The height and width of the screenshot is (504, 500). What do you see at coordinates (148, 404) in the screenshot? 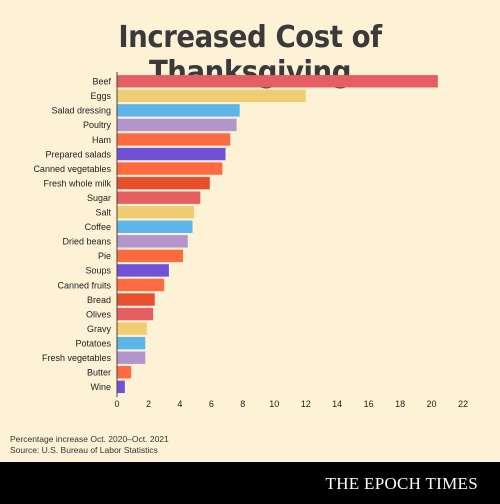
I see `x-tick-label: 2` at bounding box center [148, 404].